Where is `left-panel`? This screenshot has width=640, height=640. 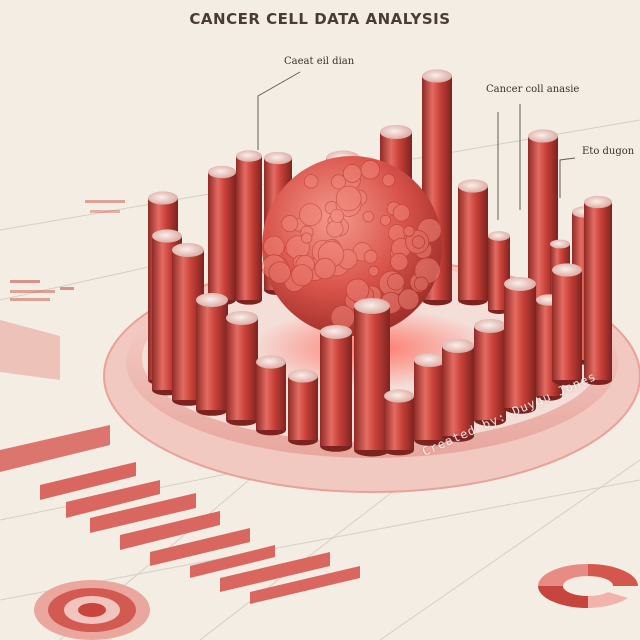
left-panel is located at coordinates (30, 350).